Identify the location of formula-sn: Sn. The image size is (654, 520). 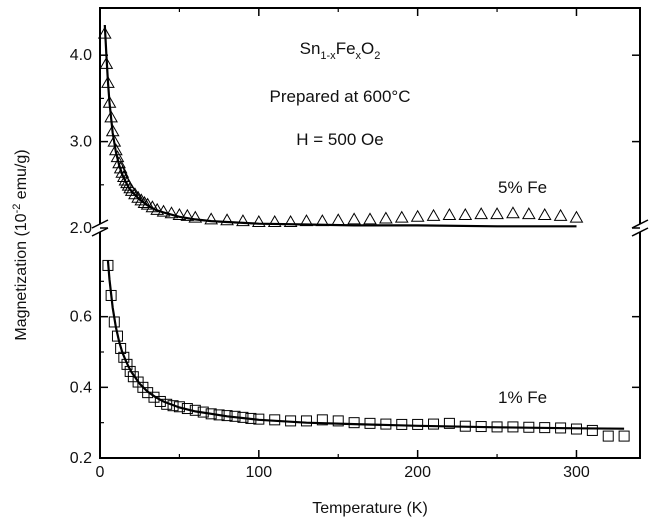
(310, 48).